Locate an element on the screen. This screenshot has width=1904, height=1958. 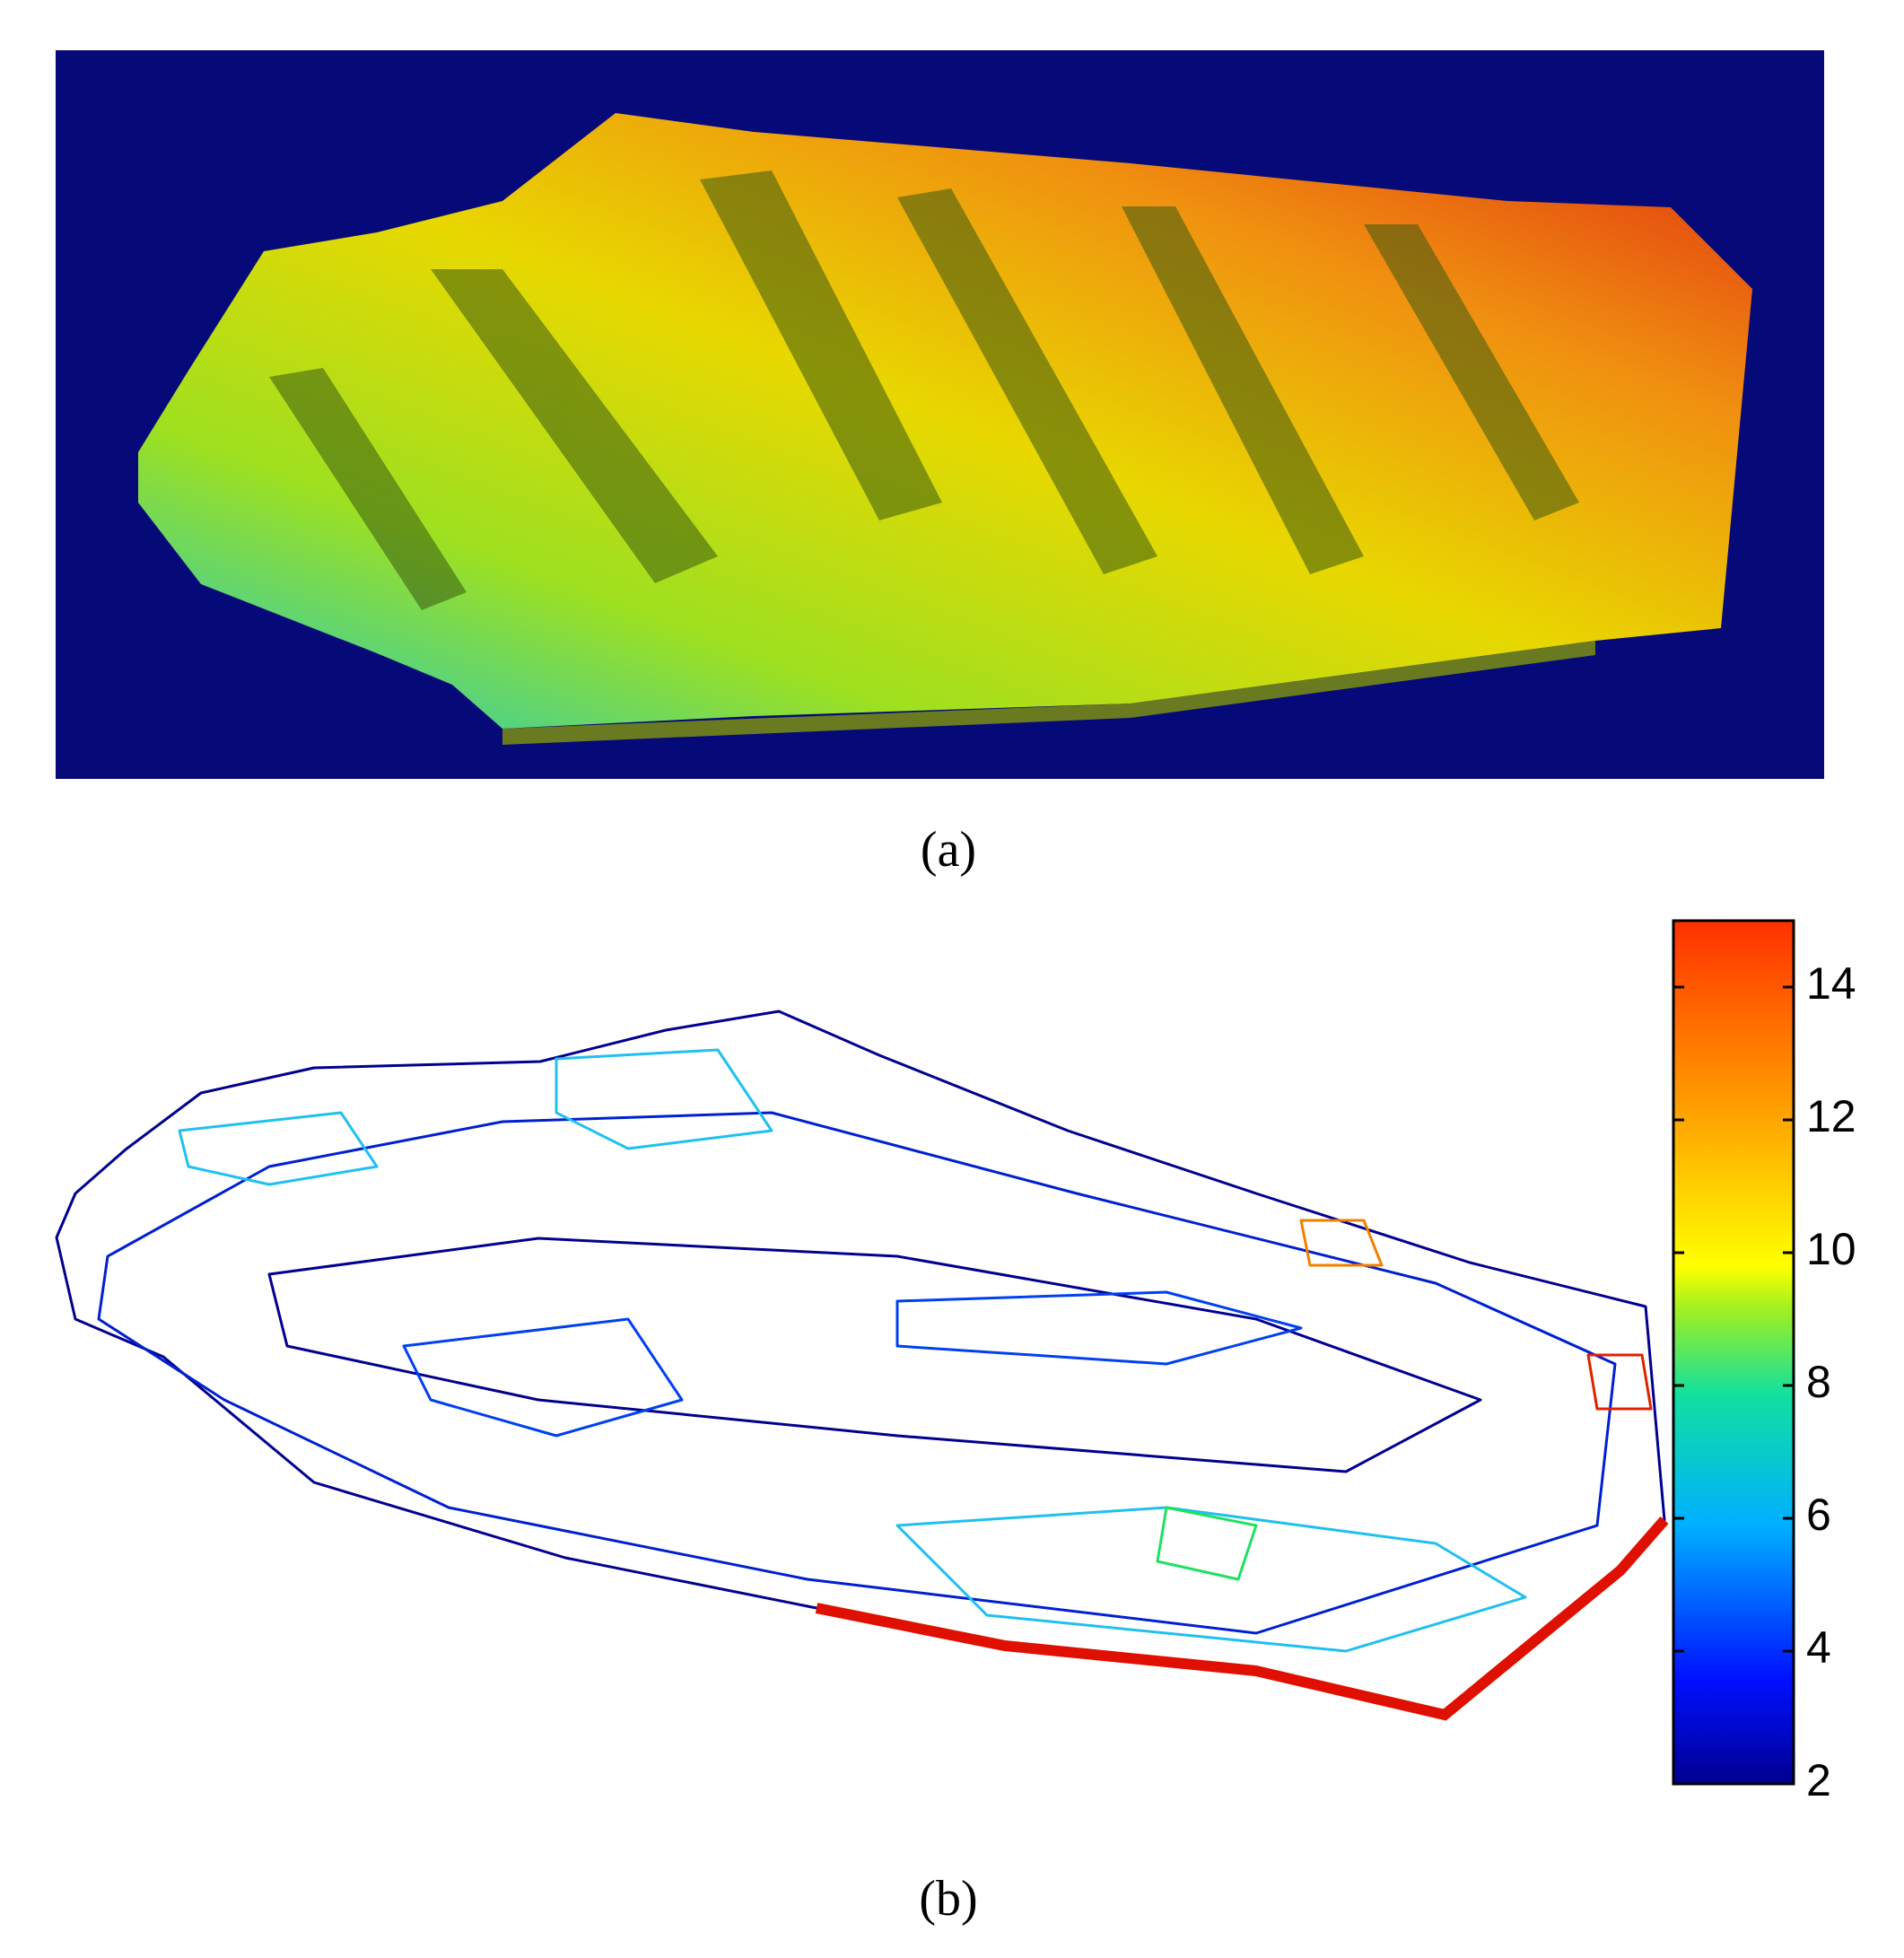
colorbar-tick-label: 4 is located at coordinates (1818, 1647).